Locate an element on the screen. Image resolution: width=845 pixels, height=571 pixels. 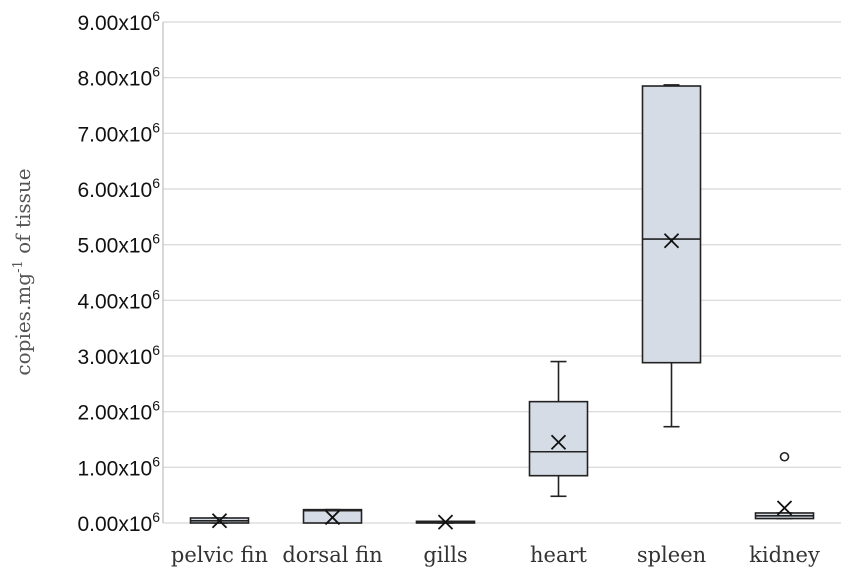
y-axis-title-main: copies.mg is located at coordinates (23, 324).